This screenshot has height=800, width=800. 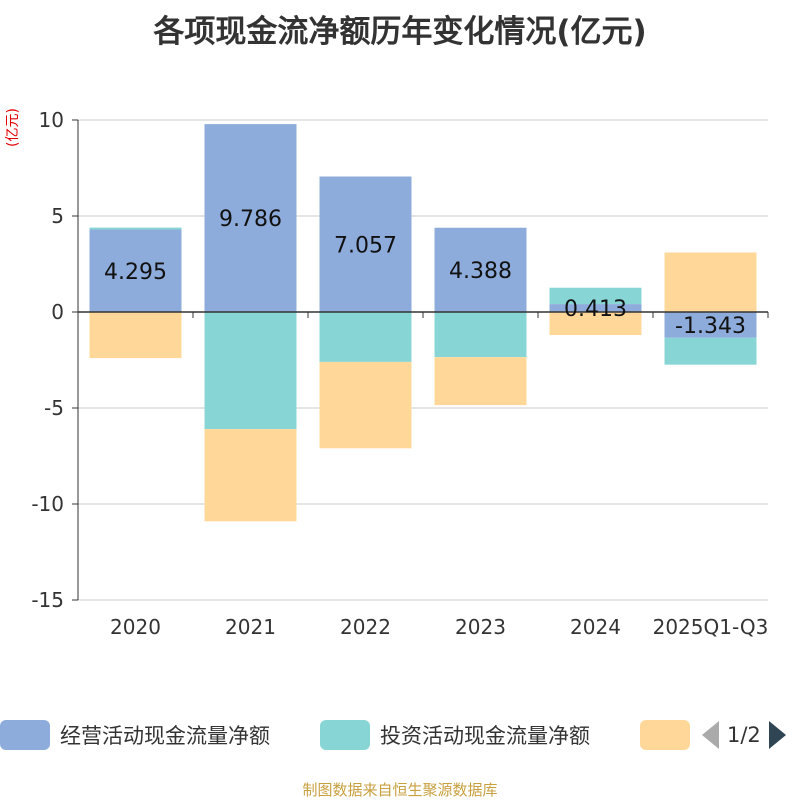 I want to click on legend-pager: 1/2, so click(x=744, y=735).